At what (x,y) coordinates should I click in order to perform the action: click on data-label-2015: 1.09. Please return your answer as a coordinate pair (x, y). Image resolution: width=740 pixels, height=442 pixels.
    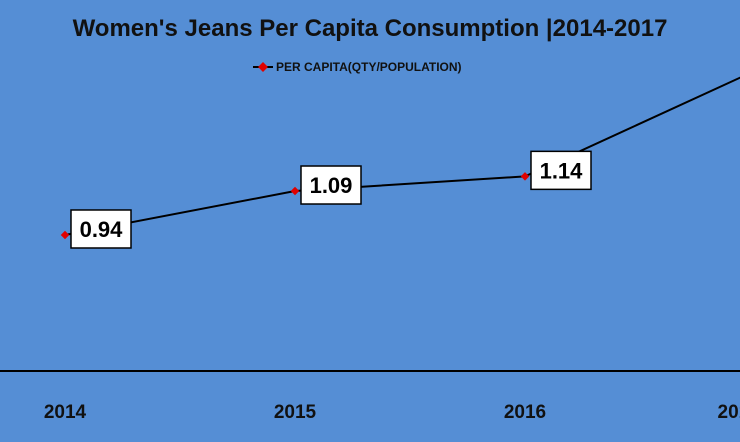
    Looking at the image, I should click on (331, 185).